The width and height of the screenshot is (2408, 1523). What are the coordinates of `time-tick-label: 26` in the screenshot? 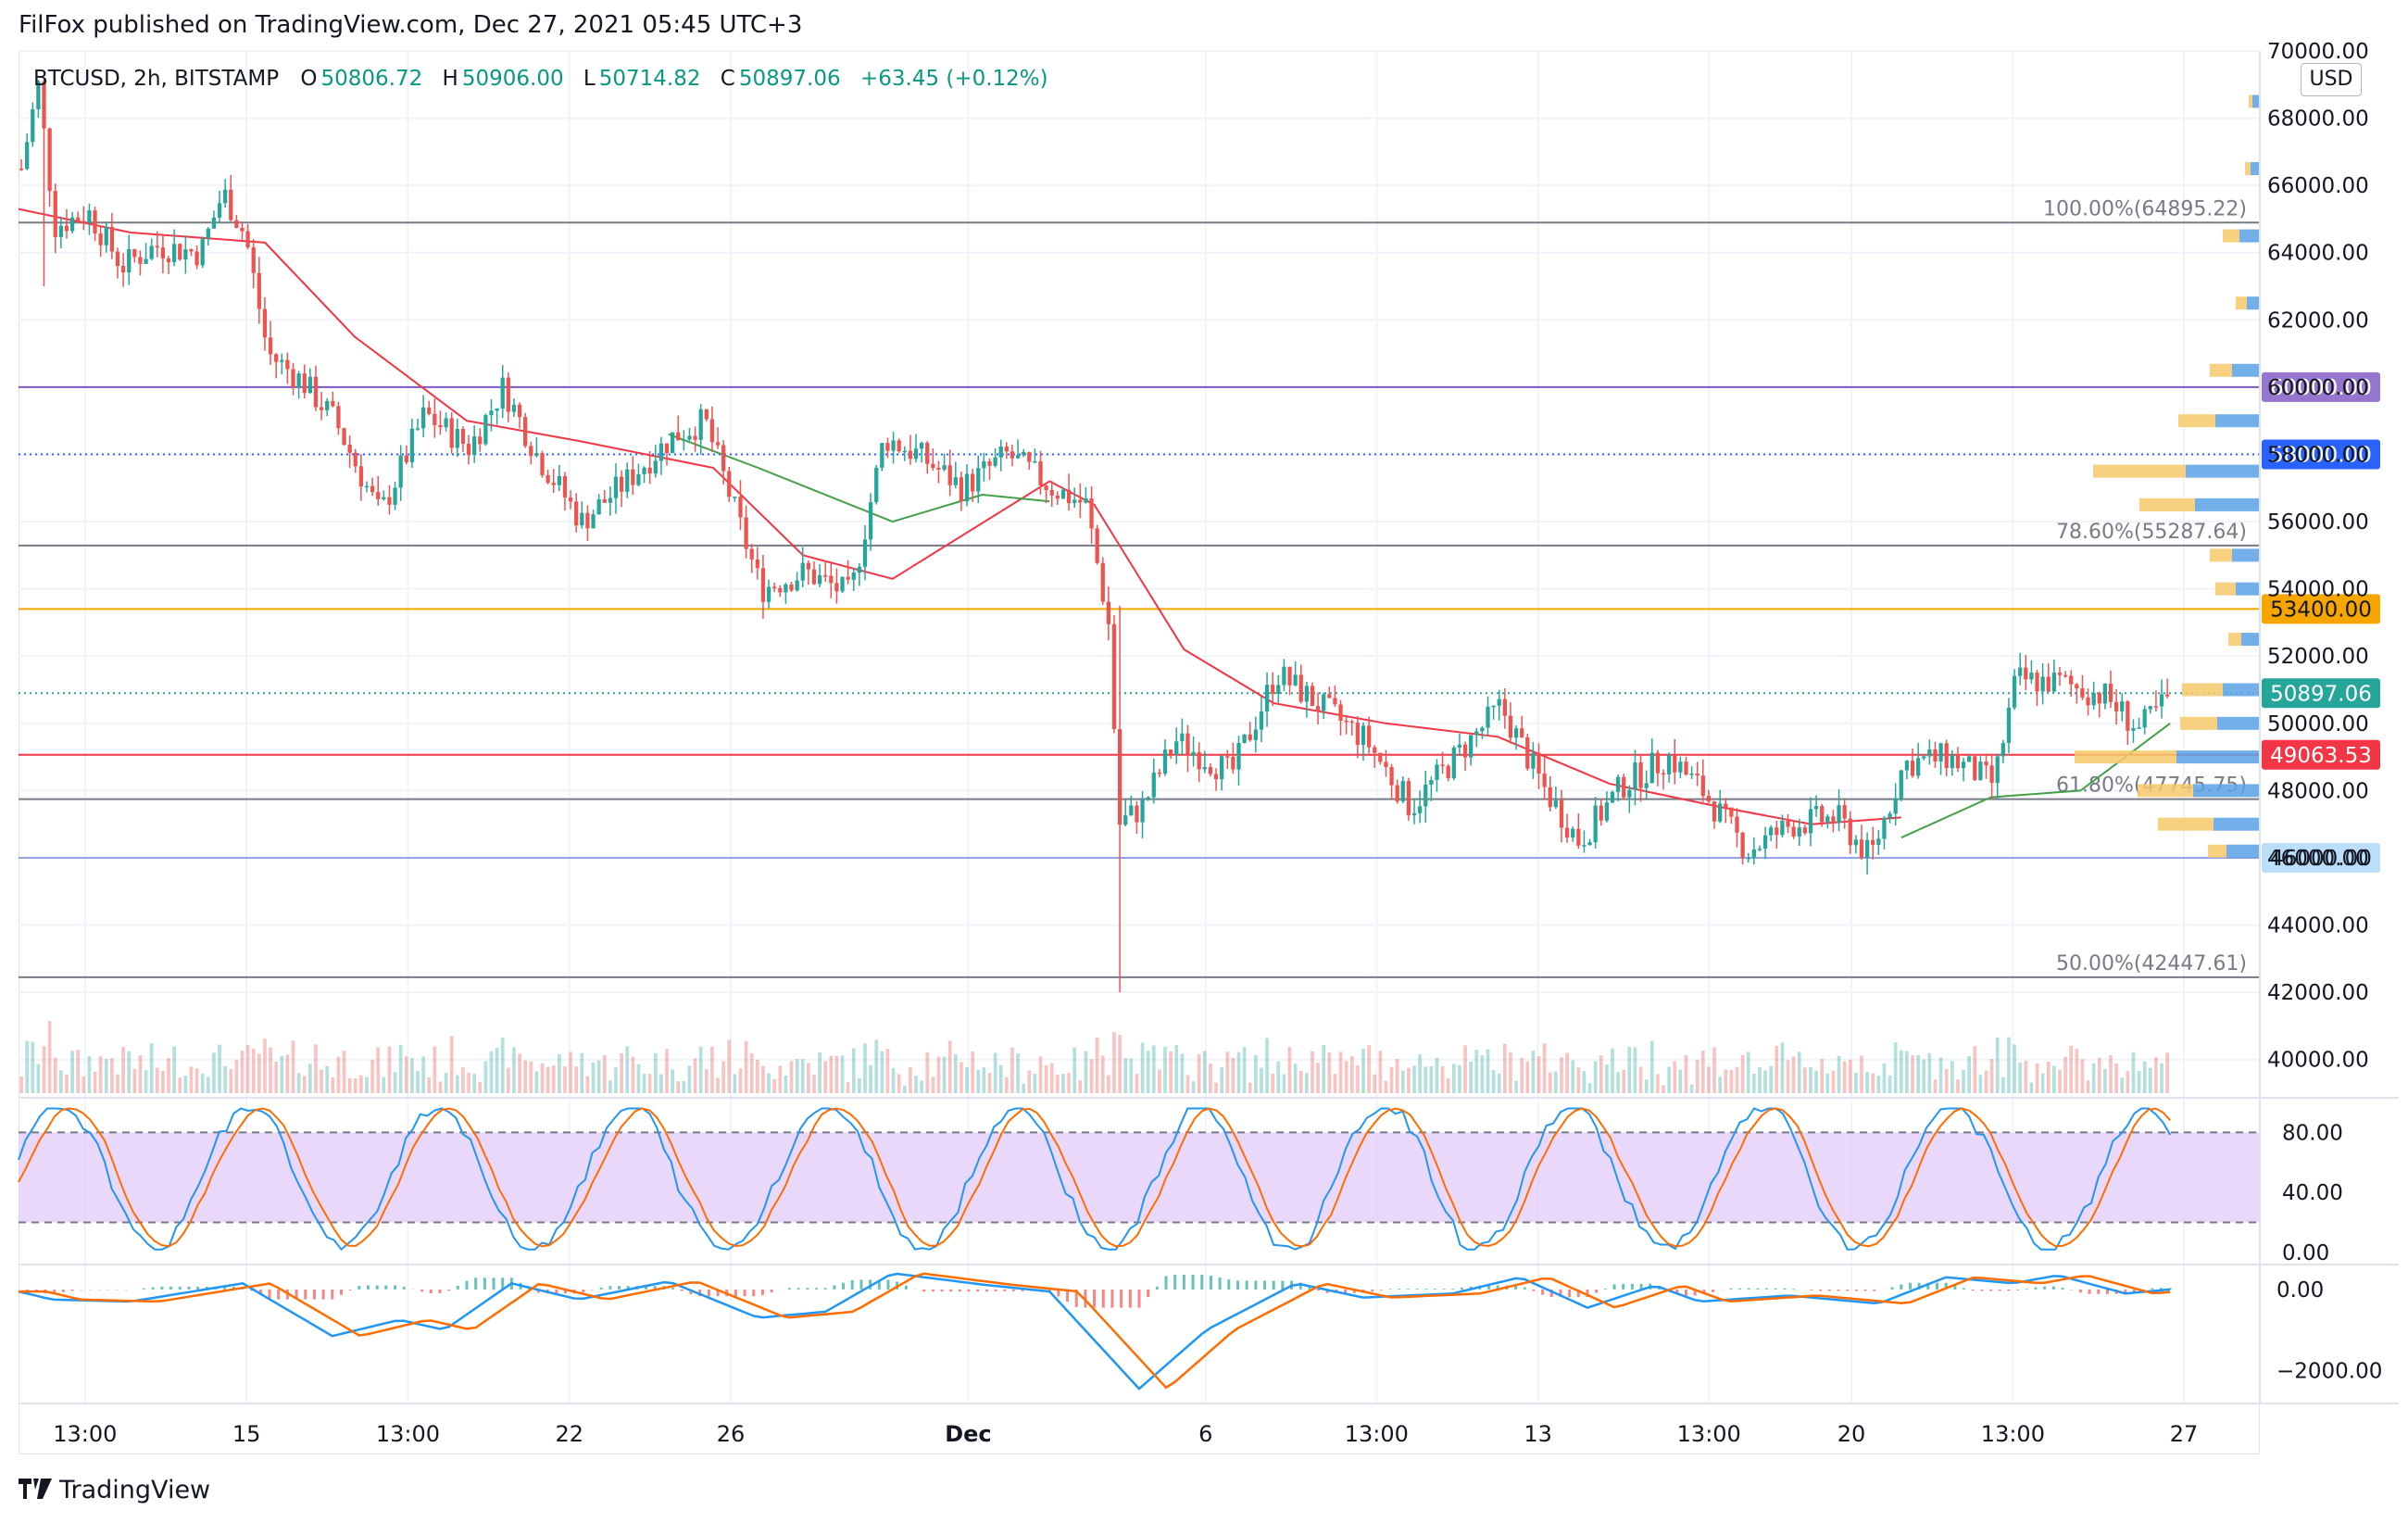 It's located at (731, 1434).